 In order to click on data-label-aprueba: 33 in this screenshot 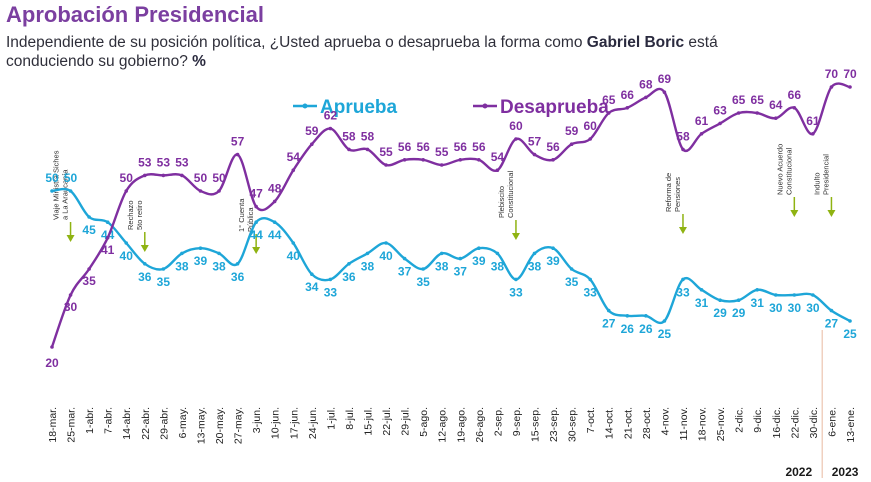, I will do `click(516, 292)`.